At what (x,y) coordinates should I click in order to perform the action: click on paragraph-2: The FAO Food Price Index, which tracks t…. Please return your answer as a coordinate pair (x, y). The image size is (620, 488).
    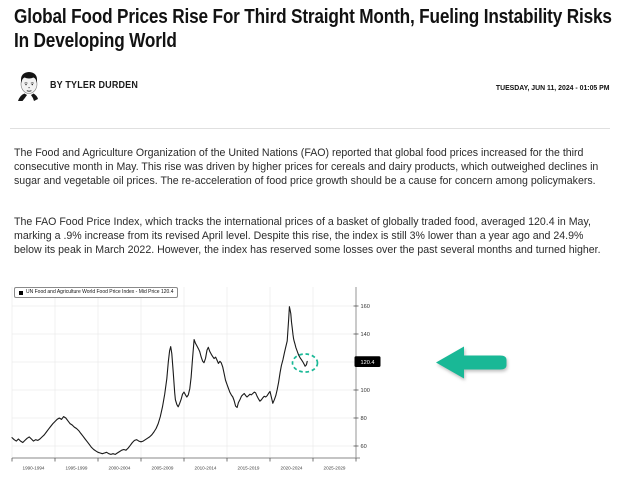
    Looking at the image, I should click on (307, 236).